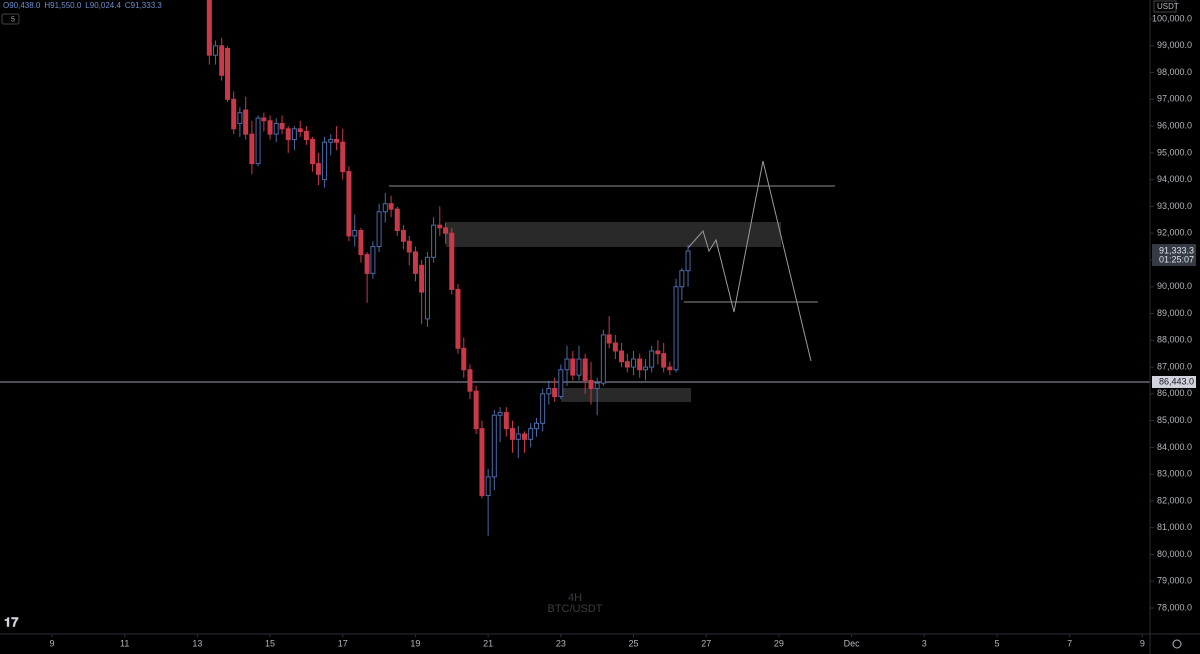  I want to click on projection-path, so click(749, 261).